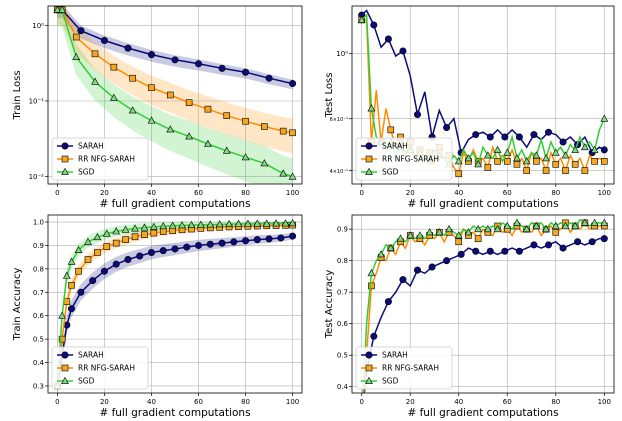 Image resolution: width=622 pixels, height=421 pixels. Describe the element at coordinates (37, 101) in the screenshot. I see `y-tick-label: 10⁻¹` at that location.